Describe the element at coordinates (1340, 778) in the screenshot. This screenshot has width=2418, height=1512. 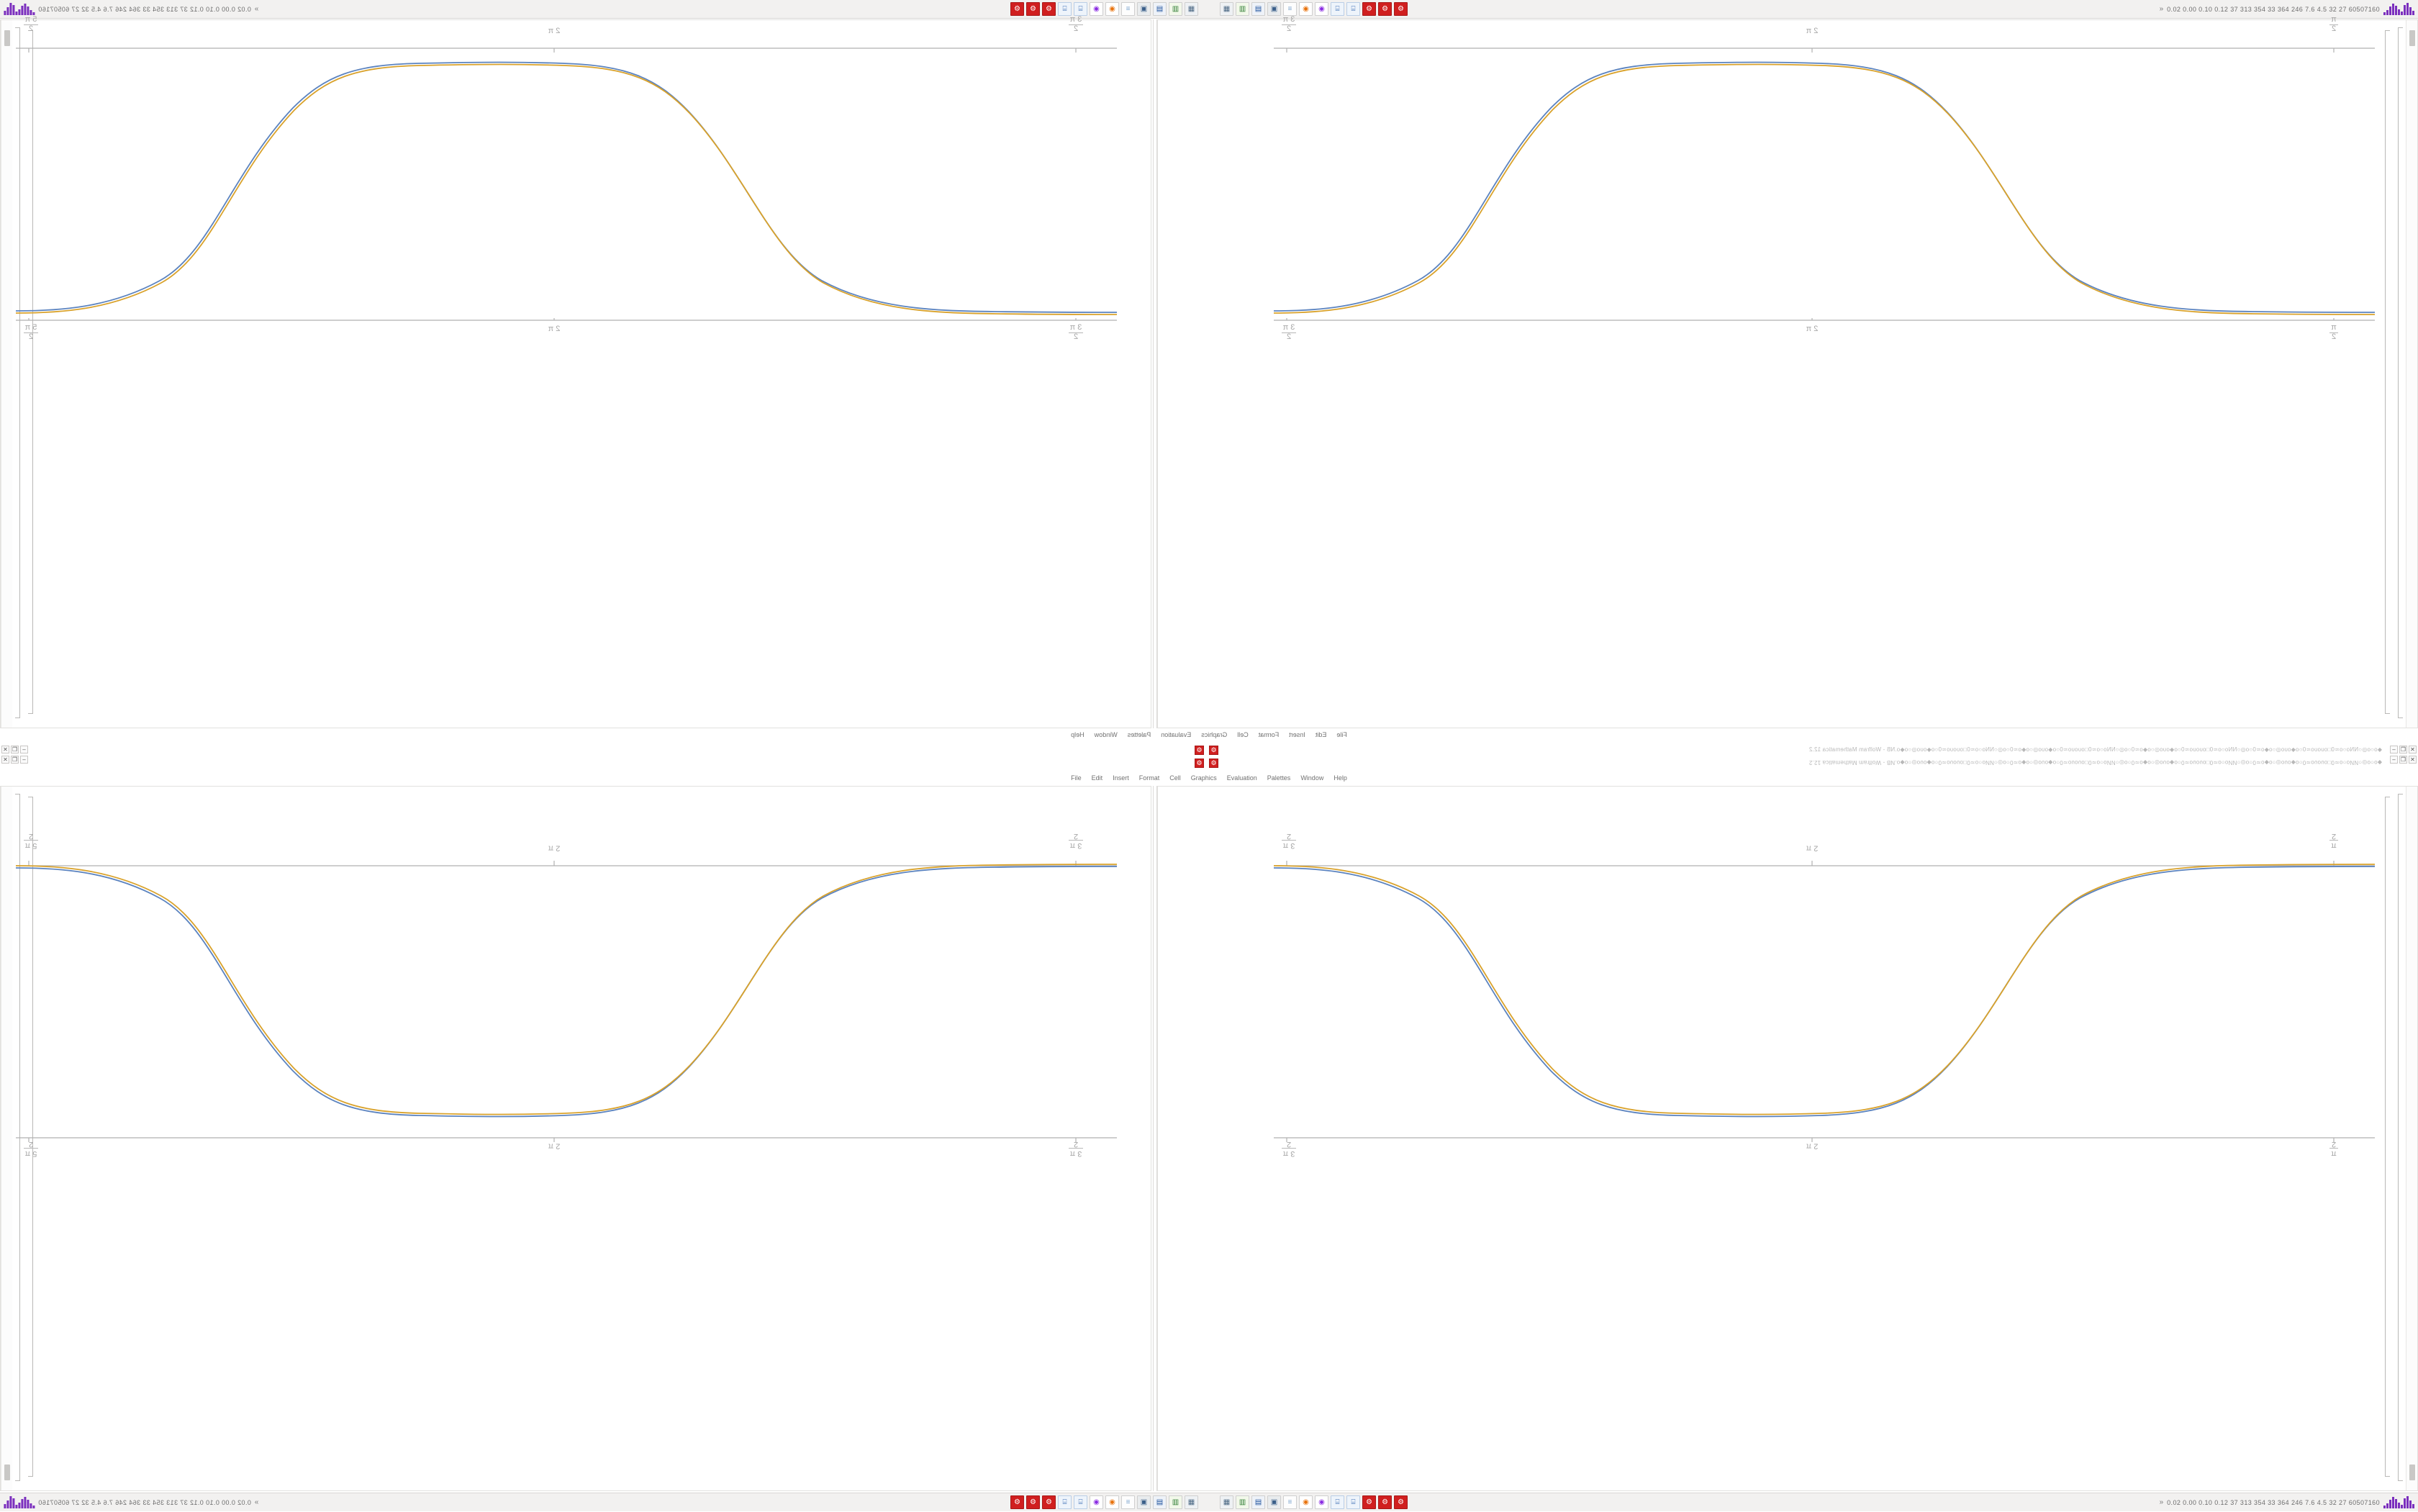
I see `menu-item-help: Help` at that location.